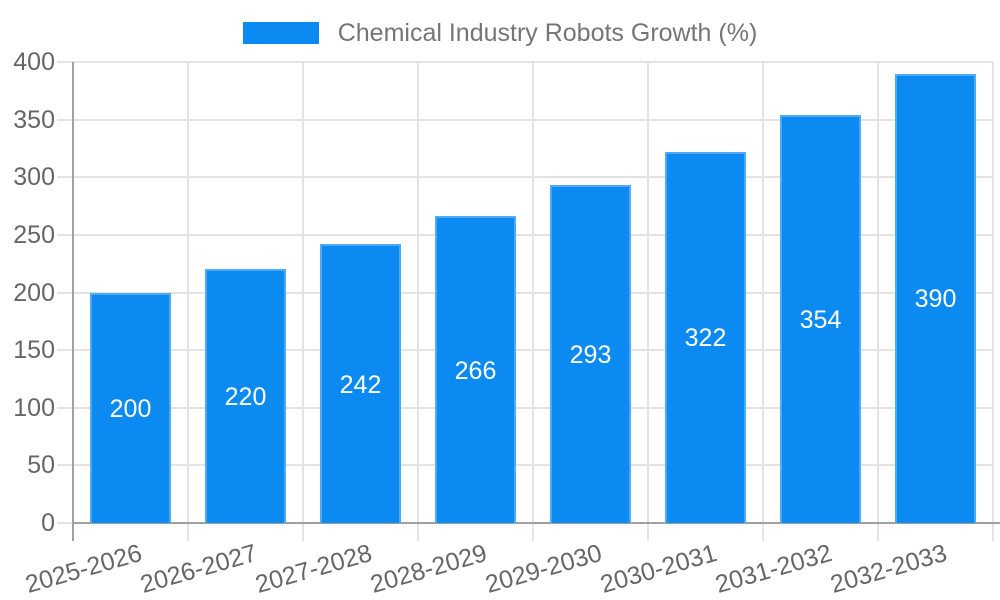 Image resolution: width=1000 pixels, height=600 pixels. I want to click on bar: 354, so click(820, 319).